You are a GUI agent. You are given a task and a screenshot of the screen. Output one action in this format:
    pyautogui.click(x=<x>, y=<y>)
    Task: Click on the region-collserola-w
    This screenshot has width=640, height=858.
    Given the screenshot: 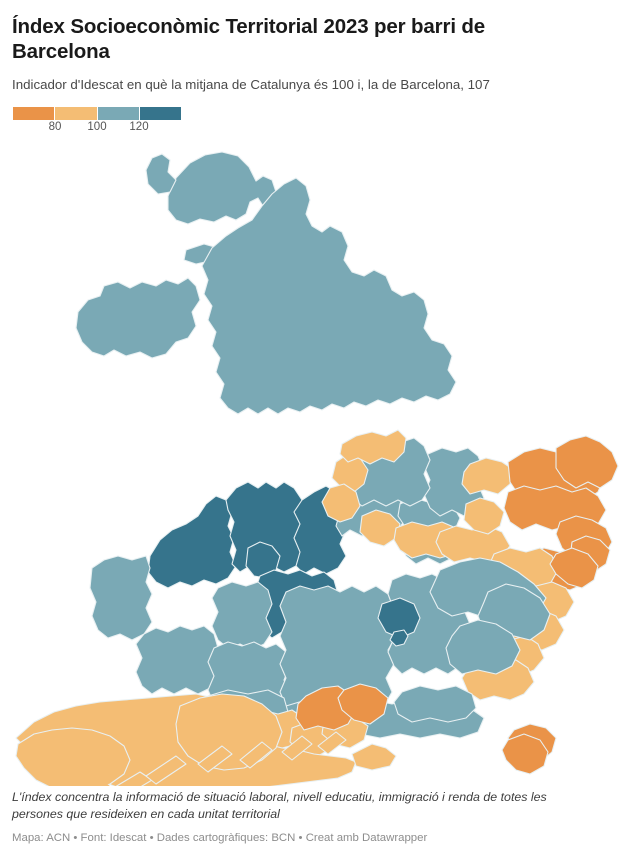 What is the action you would take?
    pyautogui.click(x=138, y=318)
    